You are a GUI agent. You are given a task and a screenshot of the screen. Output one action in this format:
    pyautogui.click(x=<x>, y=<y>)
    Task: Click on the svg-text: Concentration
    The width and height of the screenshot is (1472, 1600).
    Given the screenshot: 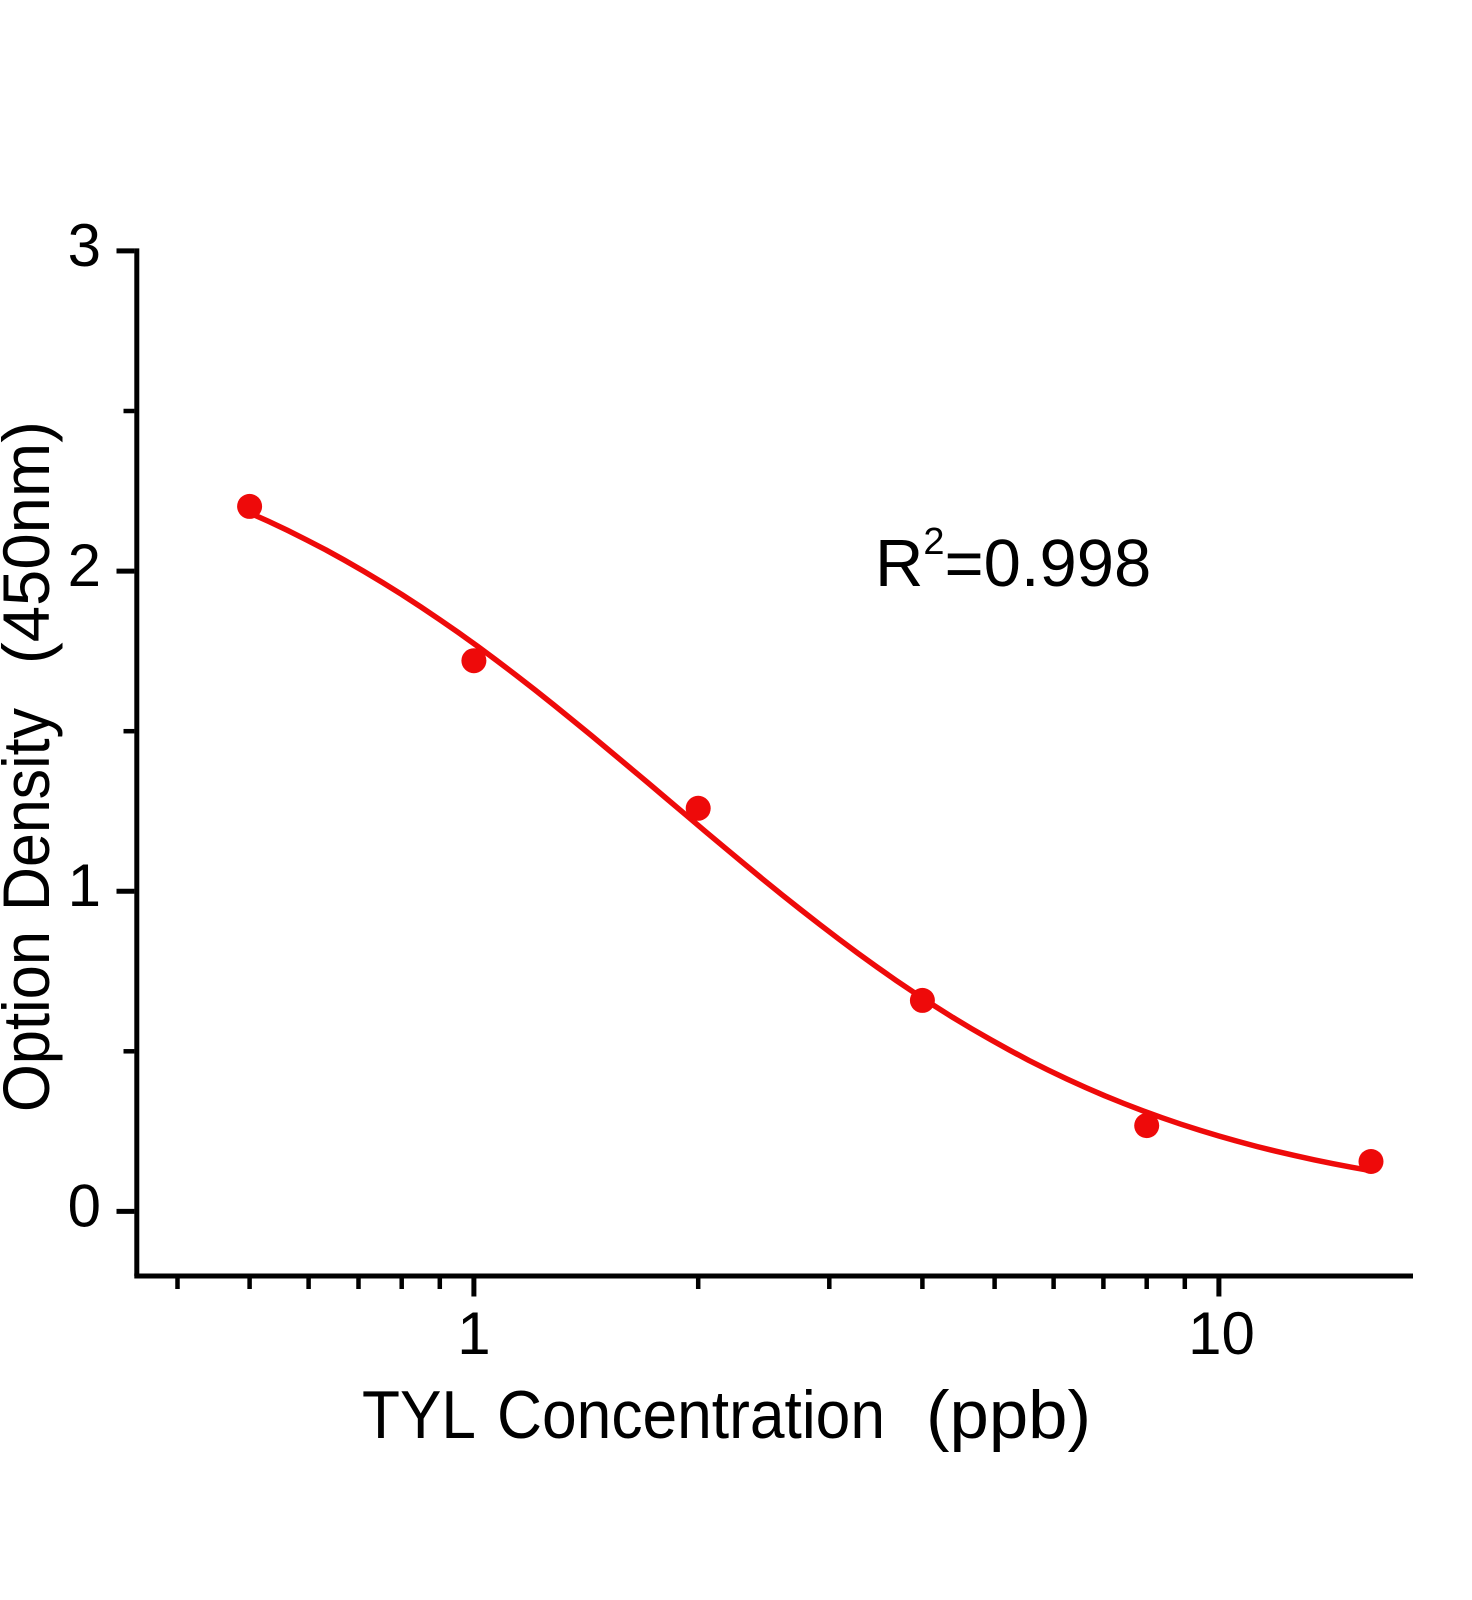 What is the action you would take?
    pyautogui.click(x=691, y=1415)
    